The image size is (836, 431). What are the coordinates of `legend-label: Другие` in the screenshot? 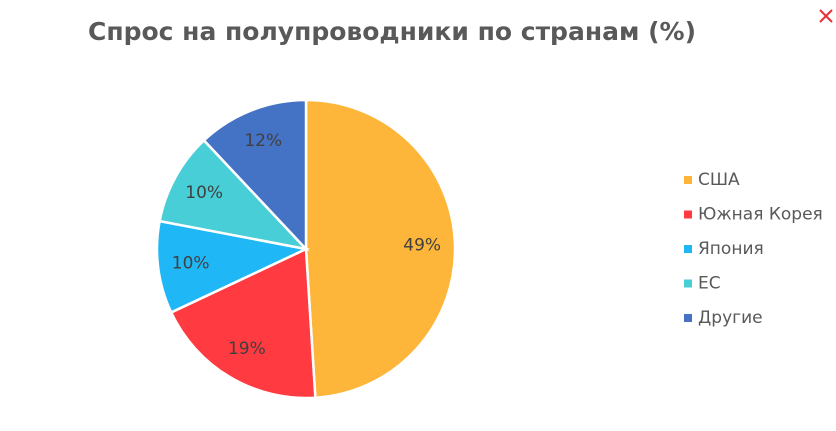 It's located at (730, 318).